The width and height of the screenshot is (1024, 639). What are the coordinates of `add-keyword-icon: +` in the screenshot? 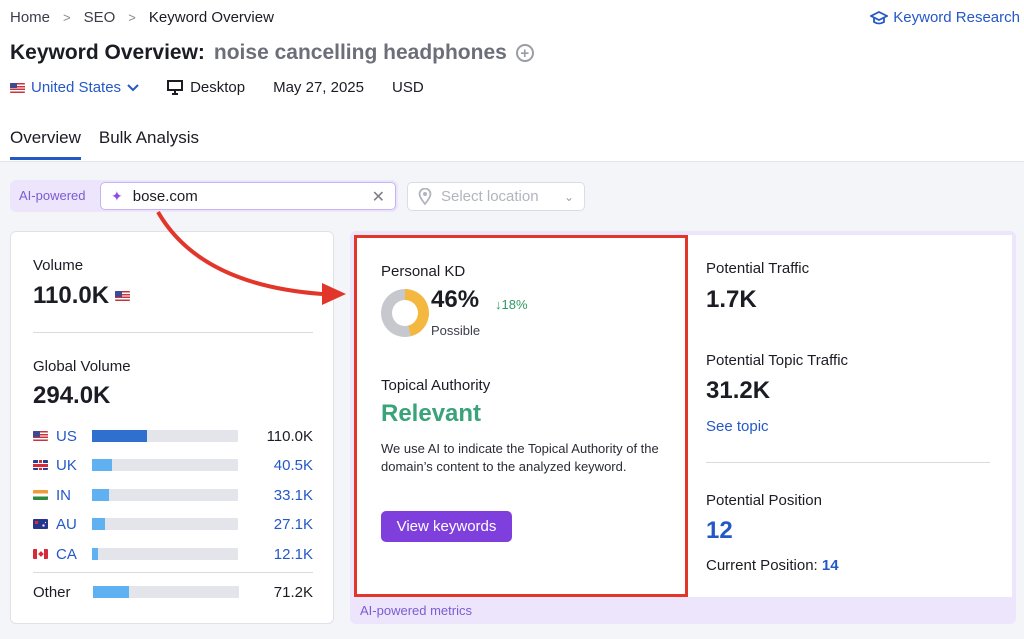 It's located at (524, 53).